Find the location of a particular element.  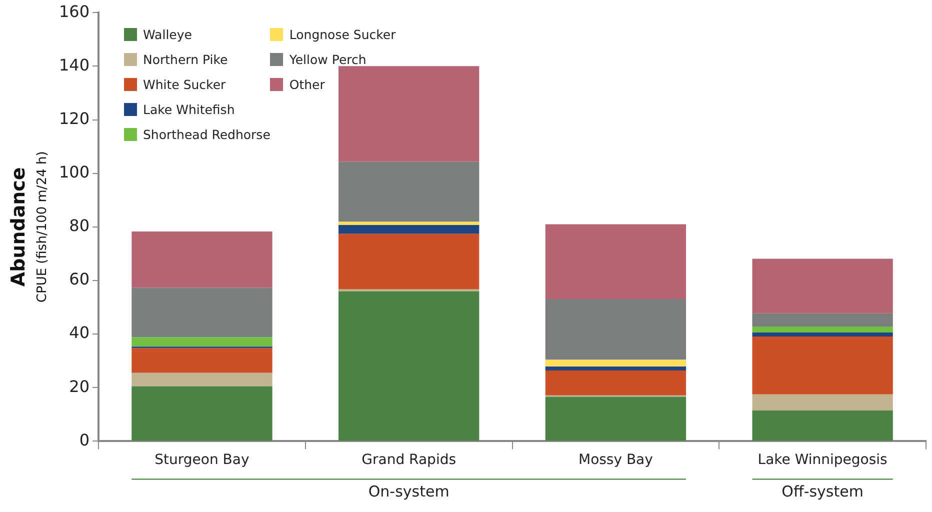

y-tick-label: 120 is located at coordinates (74, 118).